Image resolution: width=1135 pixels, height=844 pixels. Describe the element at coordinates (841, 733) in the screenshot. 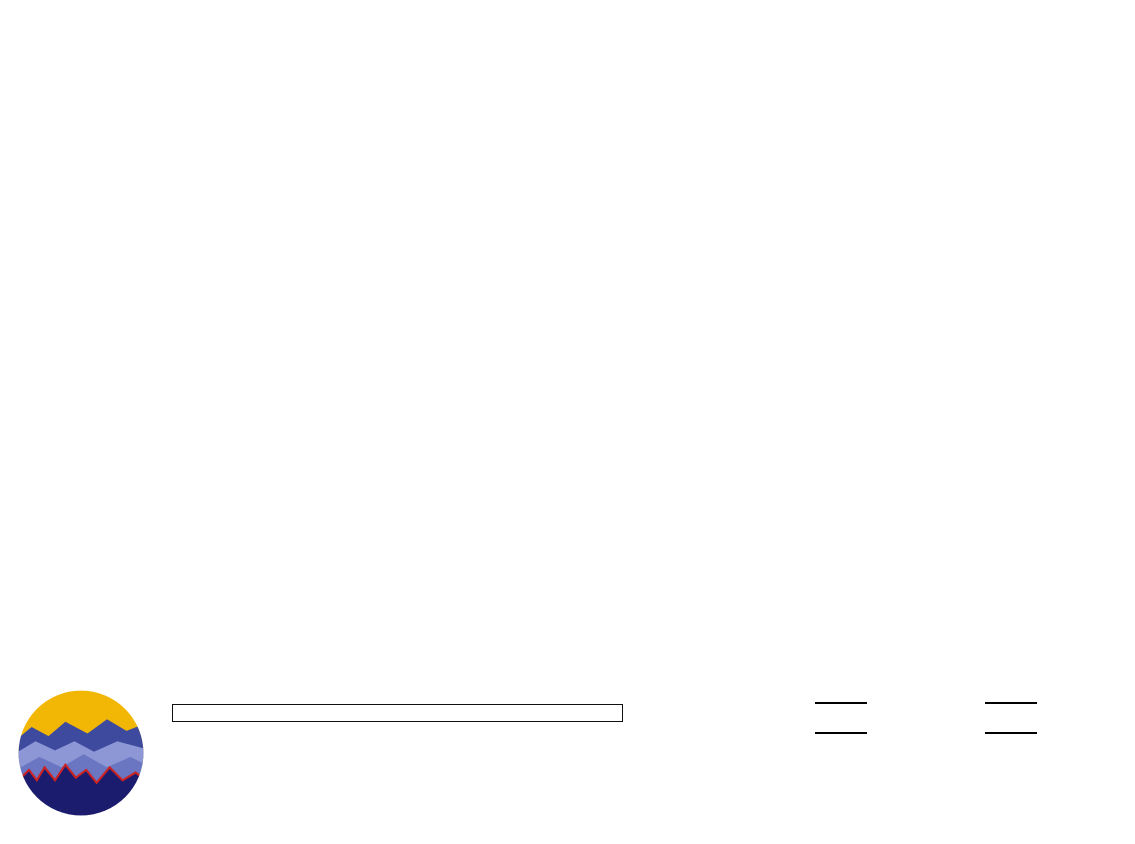

I see `legend-line-low` at that location.